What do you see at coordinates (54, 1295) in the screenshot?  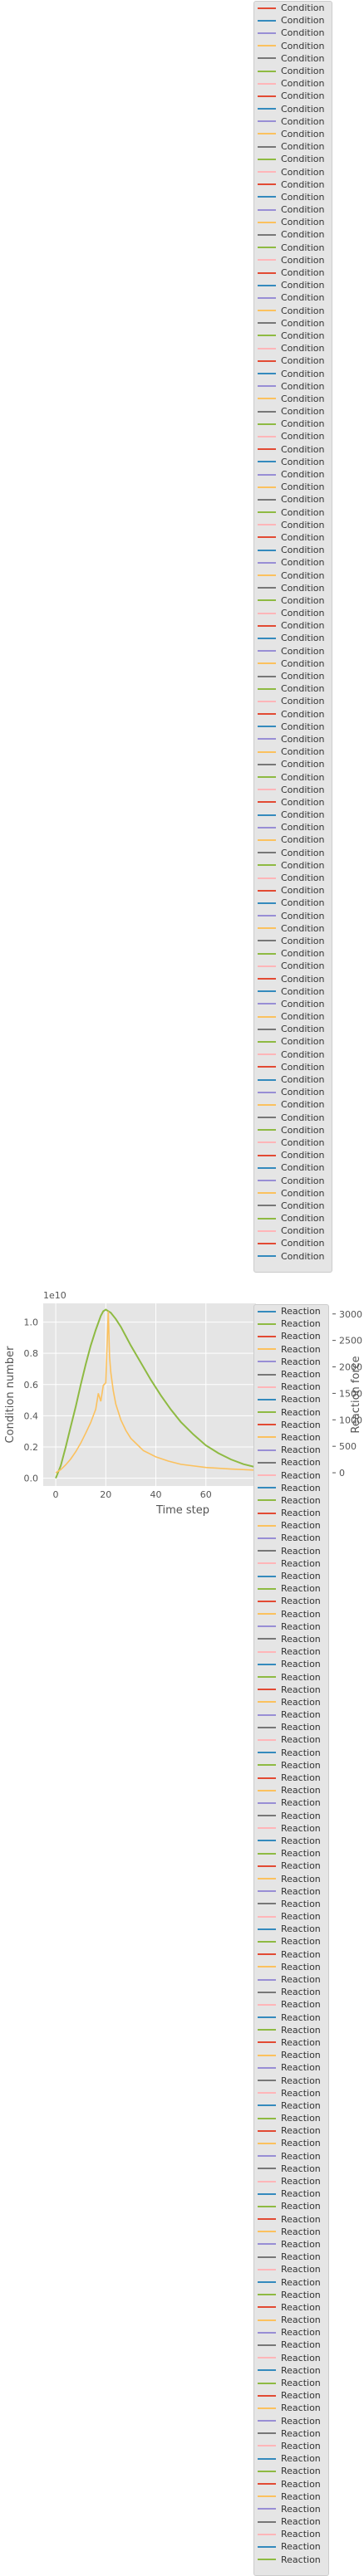 I see `y-offset-label: 1e10` at bounding box center [54, 1295].